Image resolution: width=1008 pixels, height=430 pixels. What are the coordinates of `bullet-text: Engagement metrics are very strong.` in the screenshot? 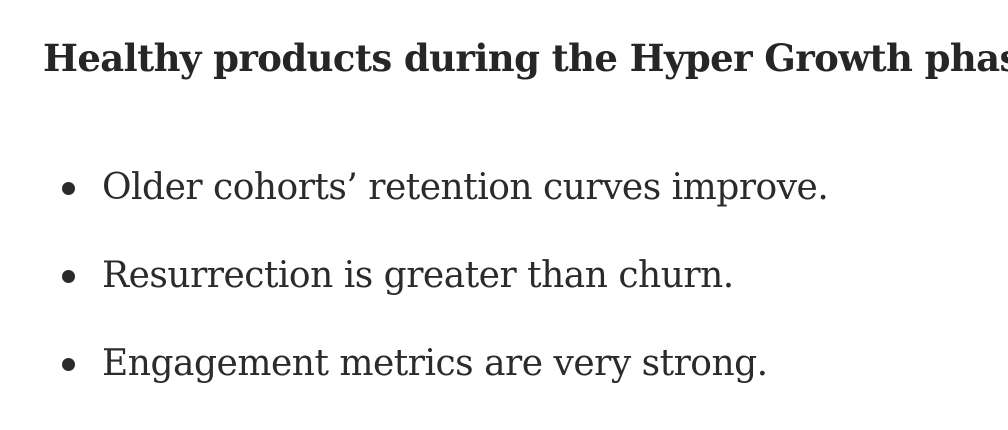 It's located at (435, 363).